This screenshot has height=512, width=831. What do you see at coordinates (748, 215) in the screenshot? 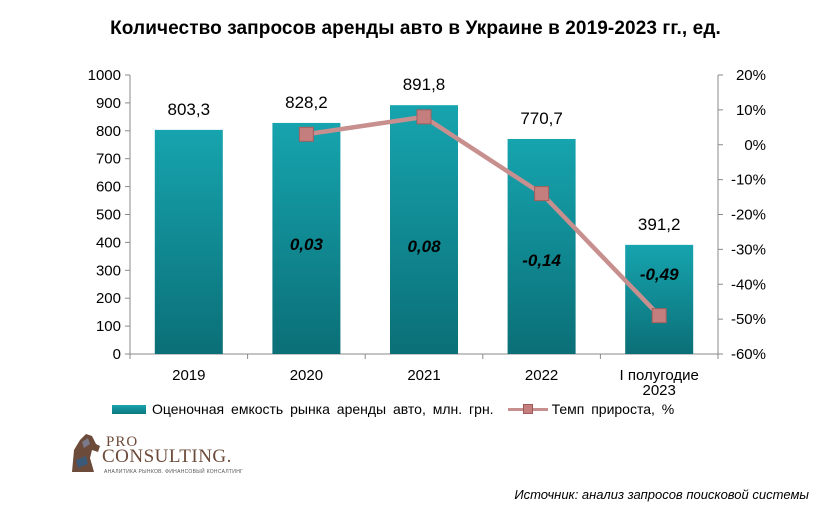
I see `y-right-tick-label: -20%` at bounding box center [748, 215].